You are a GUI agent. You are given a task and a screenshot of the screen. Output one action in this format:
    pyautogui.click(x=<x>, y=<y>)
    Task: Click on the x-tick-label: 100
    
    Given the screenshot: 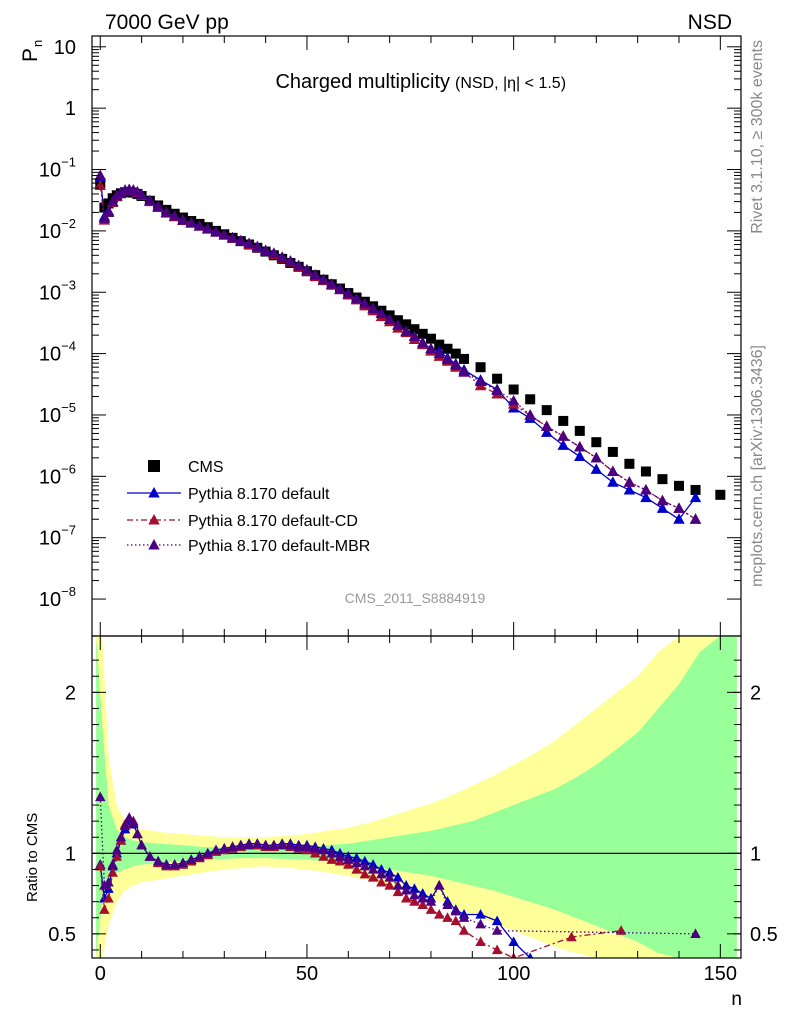 What is the action you would take?
    pyautogui.click(x=513, y=974)
    